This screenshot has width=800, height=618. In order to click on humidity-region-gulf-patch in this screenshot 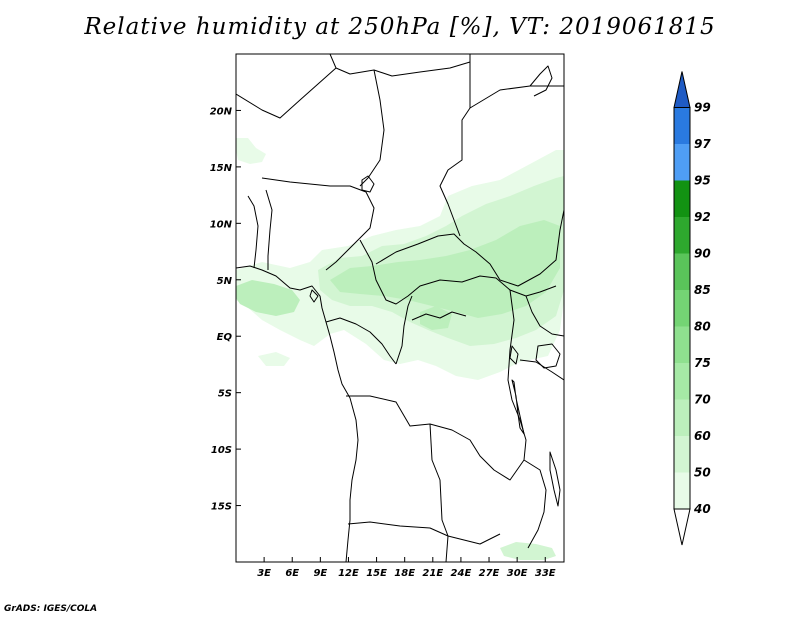, I will do `click(274, 359)`.